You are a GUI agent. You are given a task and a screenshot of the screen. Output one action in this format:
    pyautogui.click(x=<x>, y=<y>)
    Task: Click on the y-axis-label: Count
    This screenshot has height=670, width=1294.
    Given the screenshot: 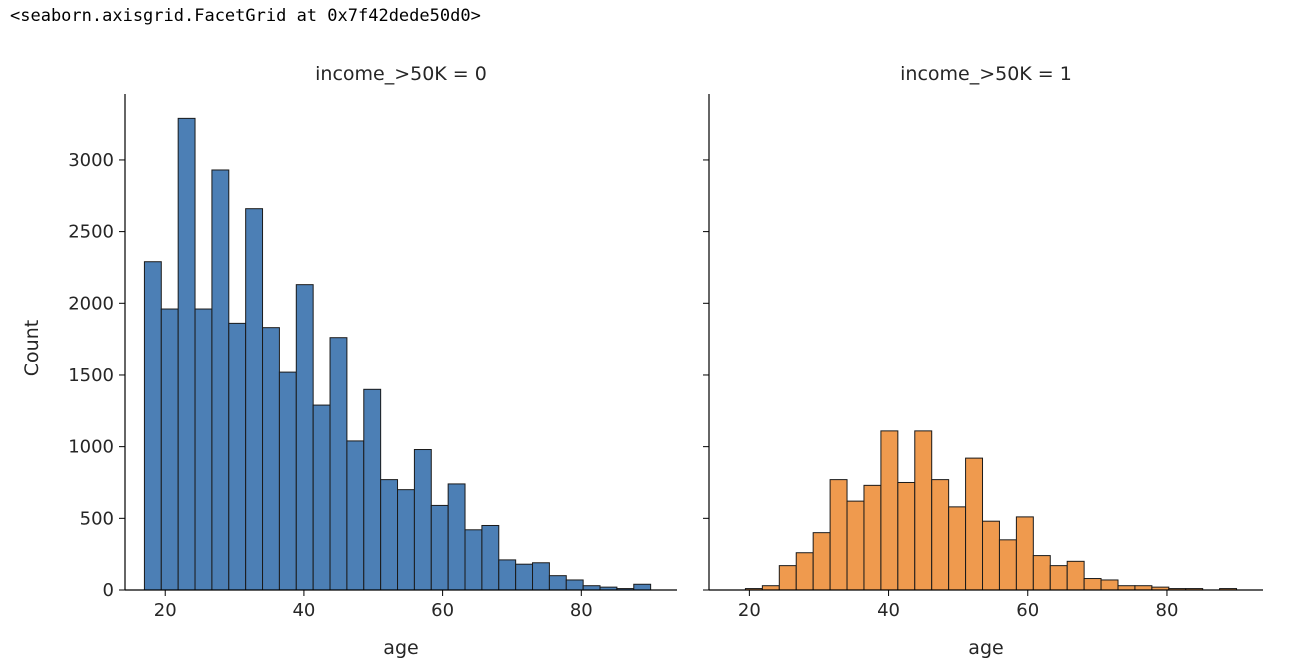 What is the action you would take?
    pyautogui.click(x=32, y=348)
    